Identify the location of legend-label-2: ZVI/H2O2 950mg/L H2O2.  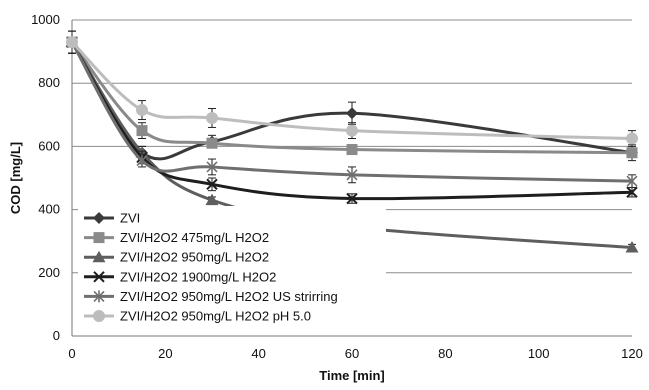
(194, 257).